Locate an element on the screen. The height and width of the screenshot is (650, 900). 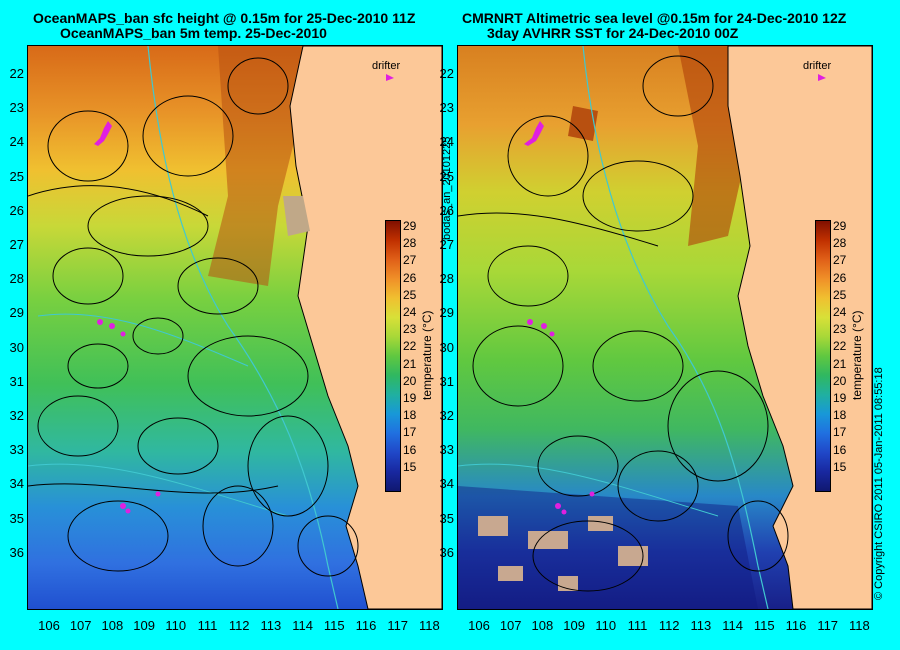
land-mass is located at coordinates (799, 327).